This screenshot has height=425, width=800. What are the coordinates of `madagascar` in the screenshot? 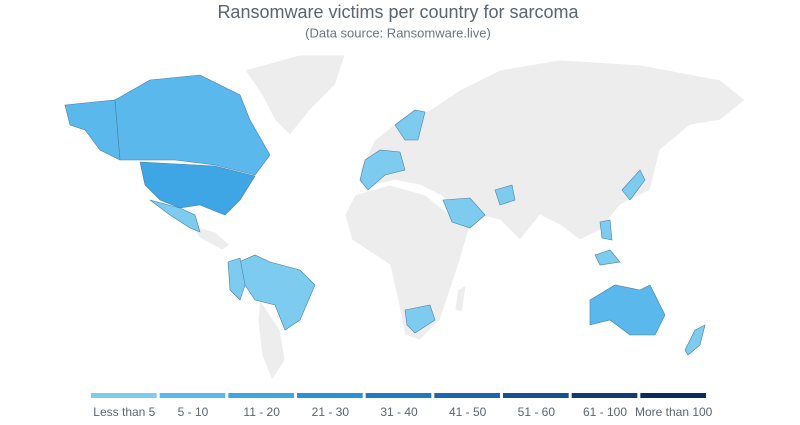 It's located at (460, 298).